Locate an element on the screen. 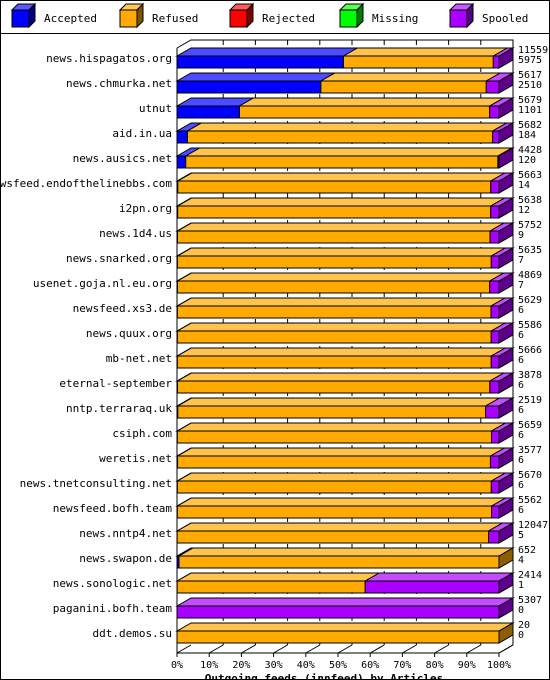 This screenshot has width=550, height=680. category-label: newsfeed.endofthelinebbs.com is located at coordinates (86, 183).